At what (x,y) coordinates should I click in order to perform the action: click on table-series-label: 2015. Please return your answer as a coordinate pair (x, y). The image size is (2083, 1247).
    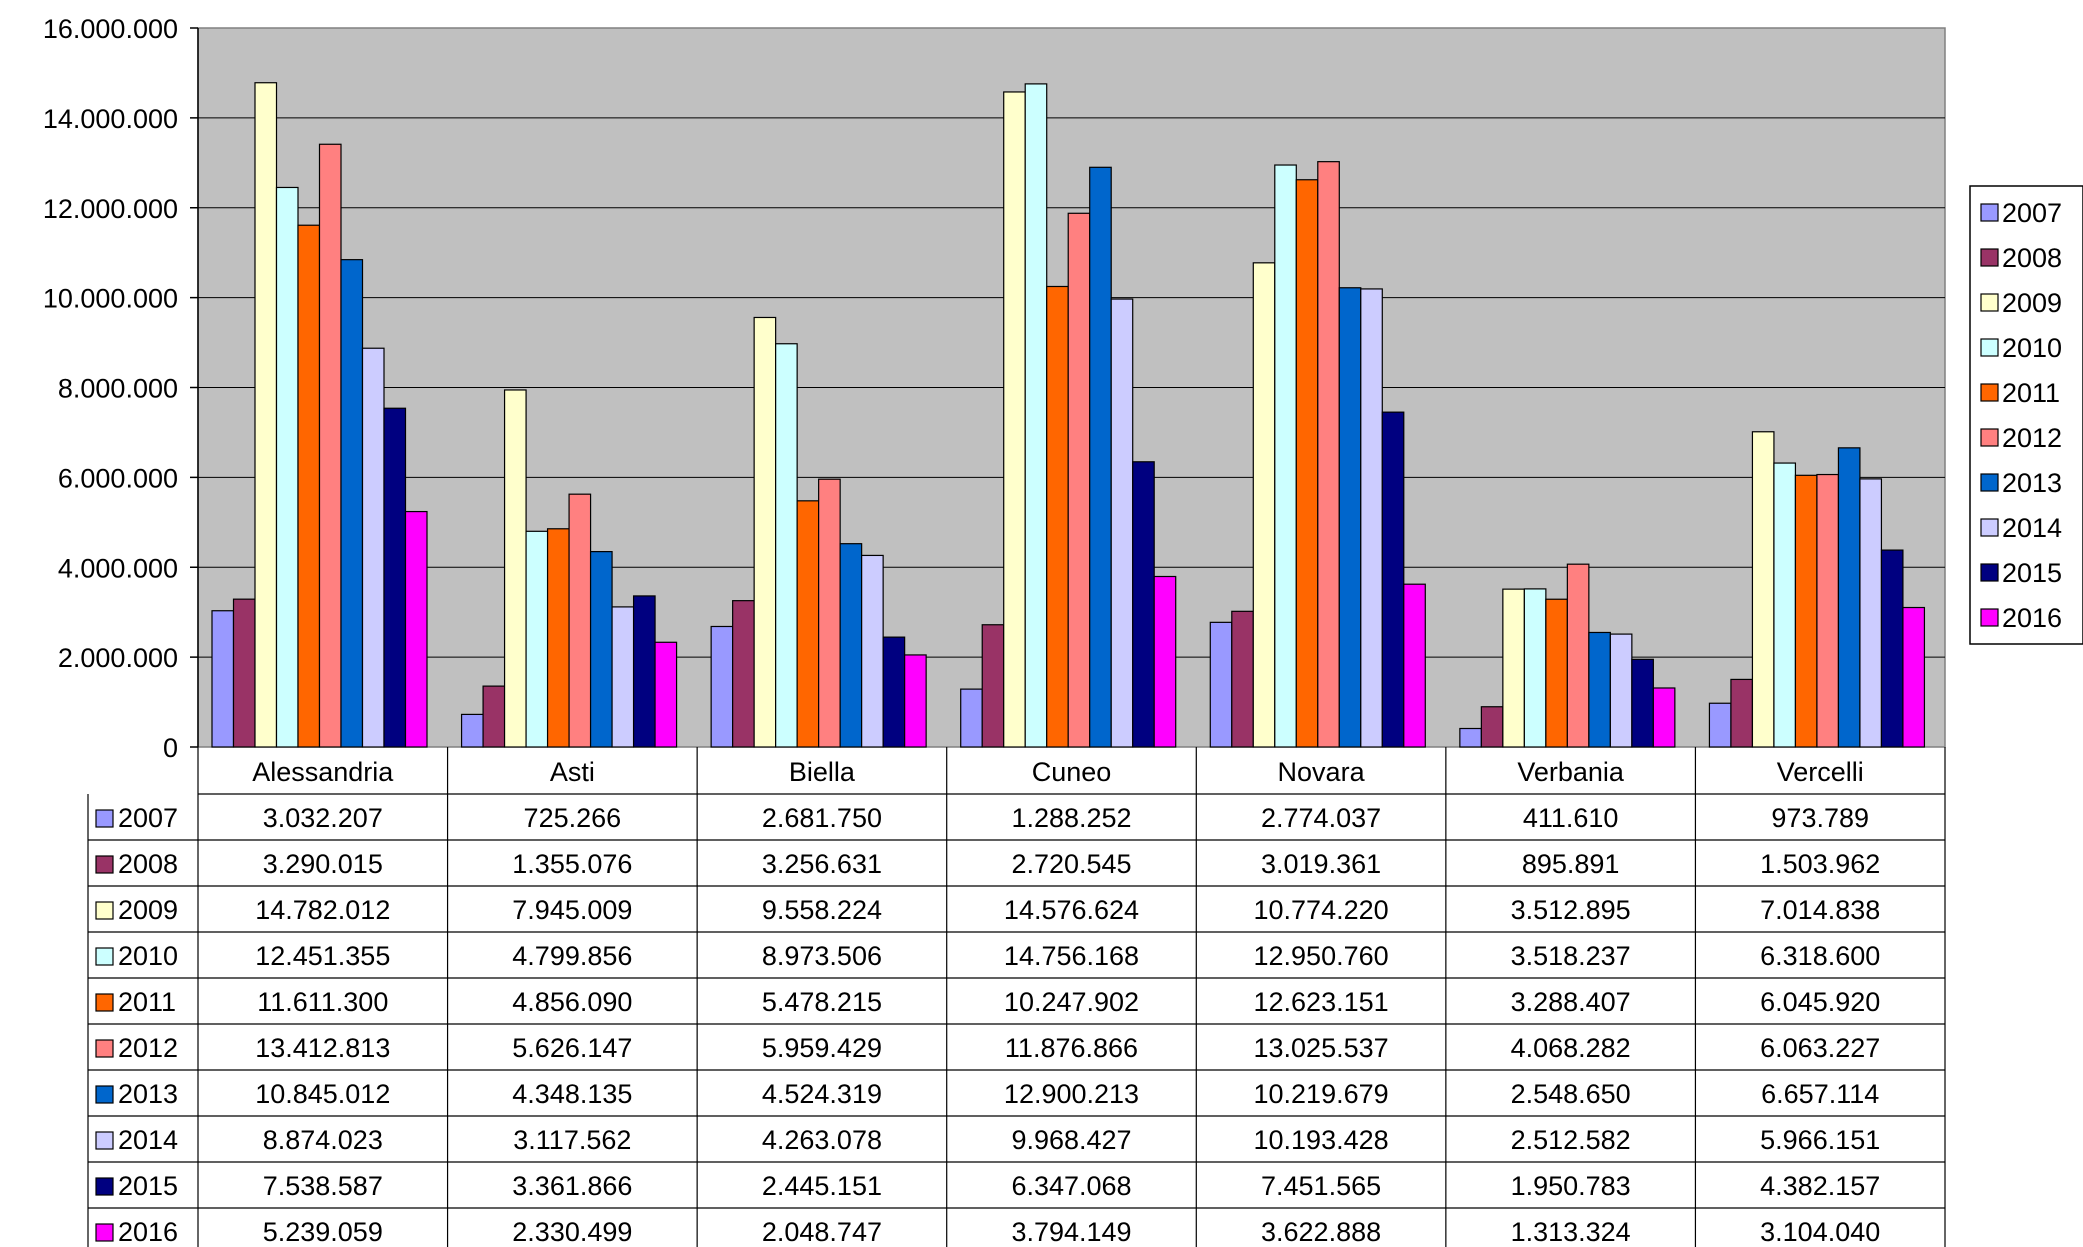
    Looking at the image, I should click on (148, 1186).